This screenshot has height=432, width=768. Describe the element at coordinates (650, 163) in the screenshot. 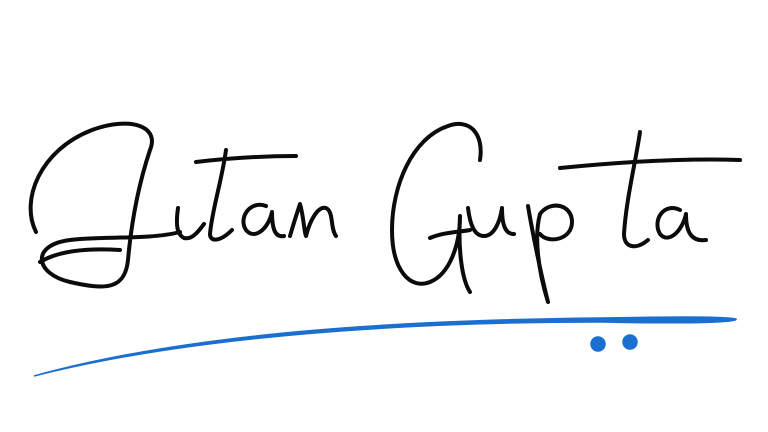

I see `letter-t2-crossbar` at that location.